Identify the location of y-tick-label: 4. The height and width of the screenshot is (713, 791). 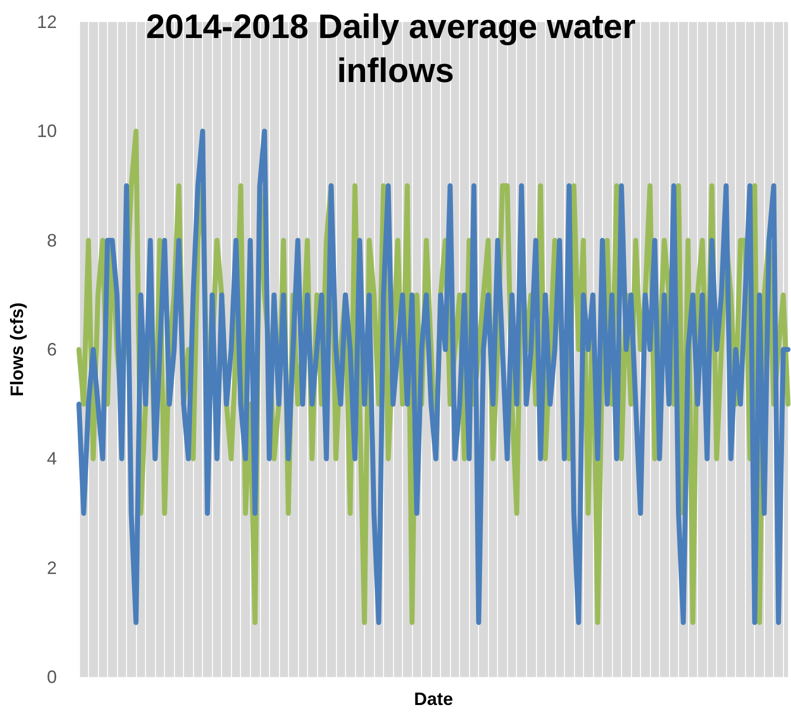
(51, 458).